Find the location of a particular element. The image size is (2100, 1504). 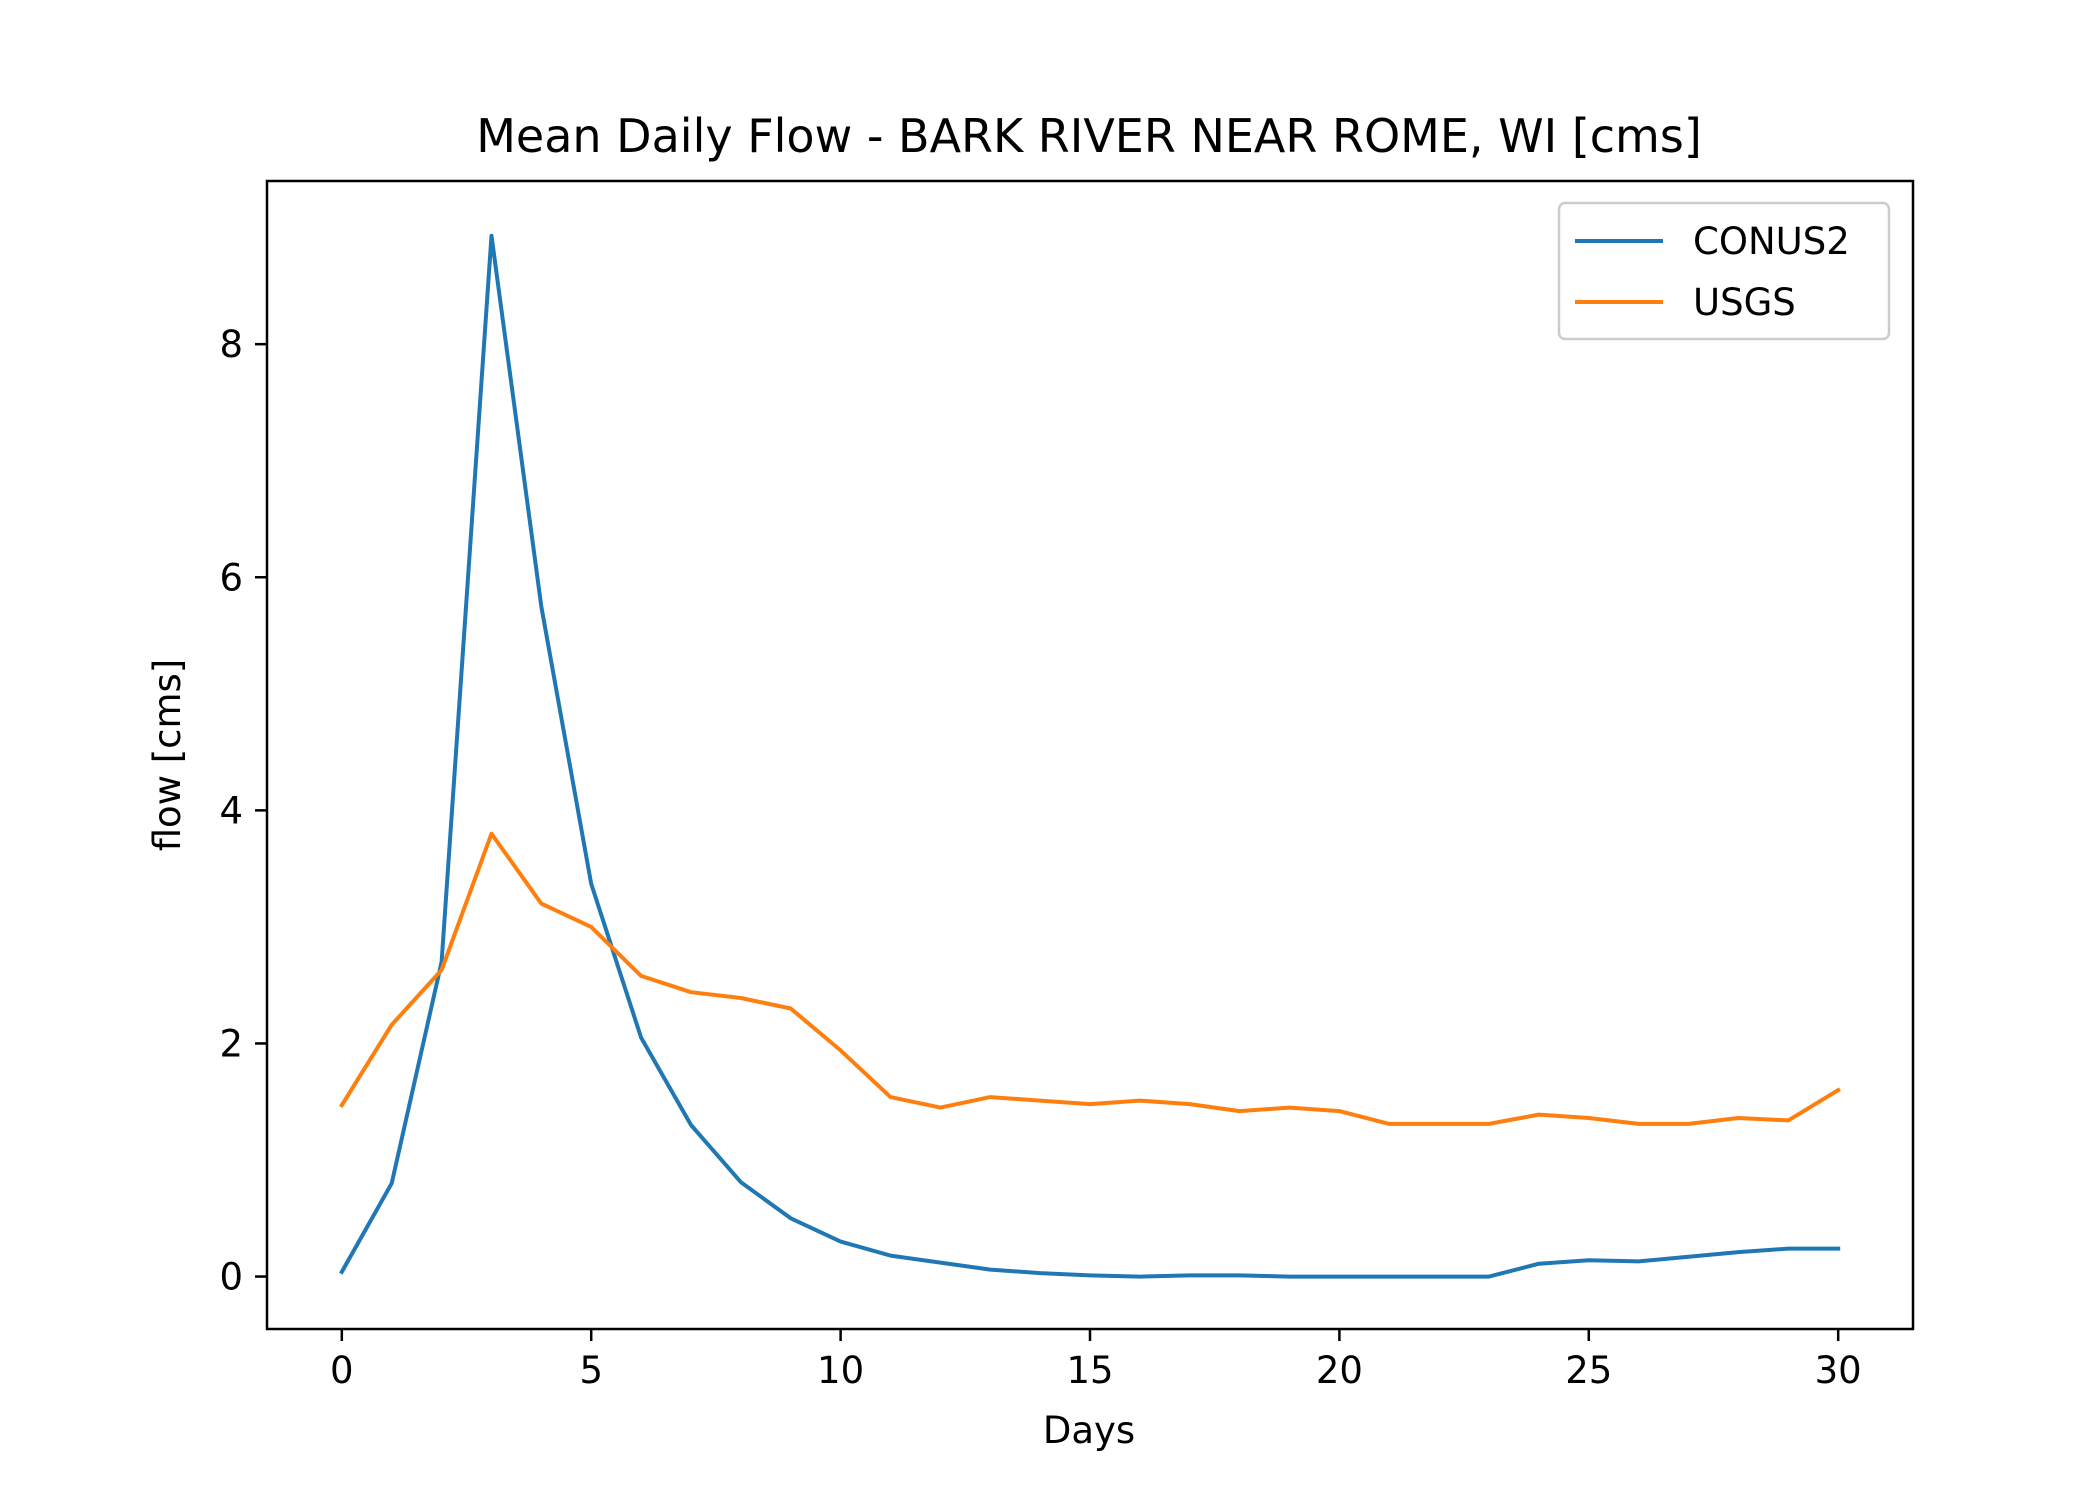

legend-label-usgs: USGS is located at coordinates (1744, 302).